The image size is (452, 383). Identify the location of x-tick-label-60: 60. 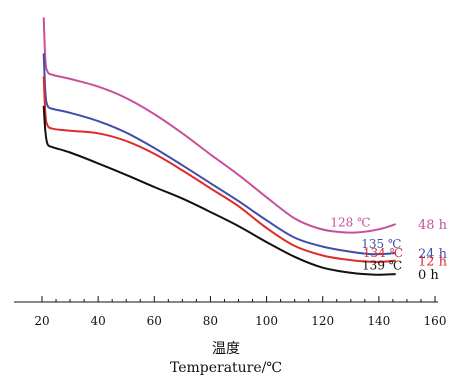
(154, 321).